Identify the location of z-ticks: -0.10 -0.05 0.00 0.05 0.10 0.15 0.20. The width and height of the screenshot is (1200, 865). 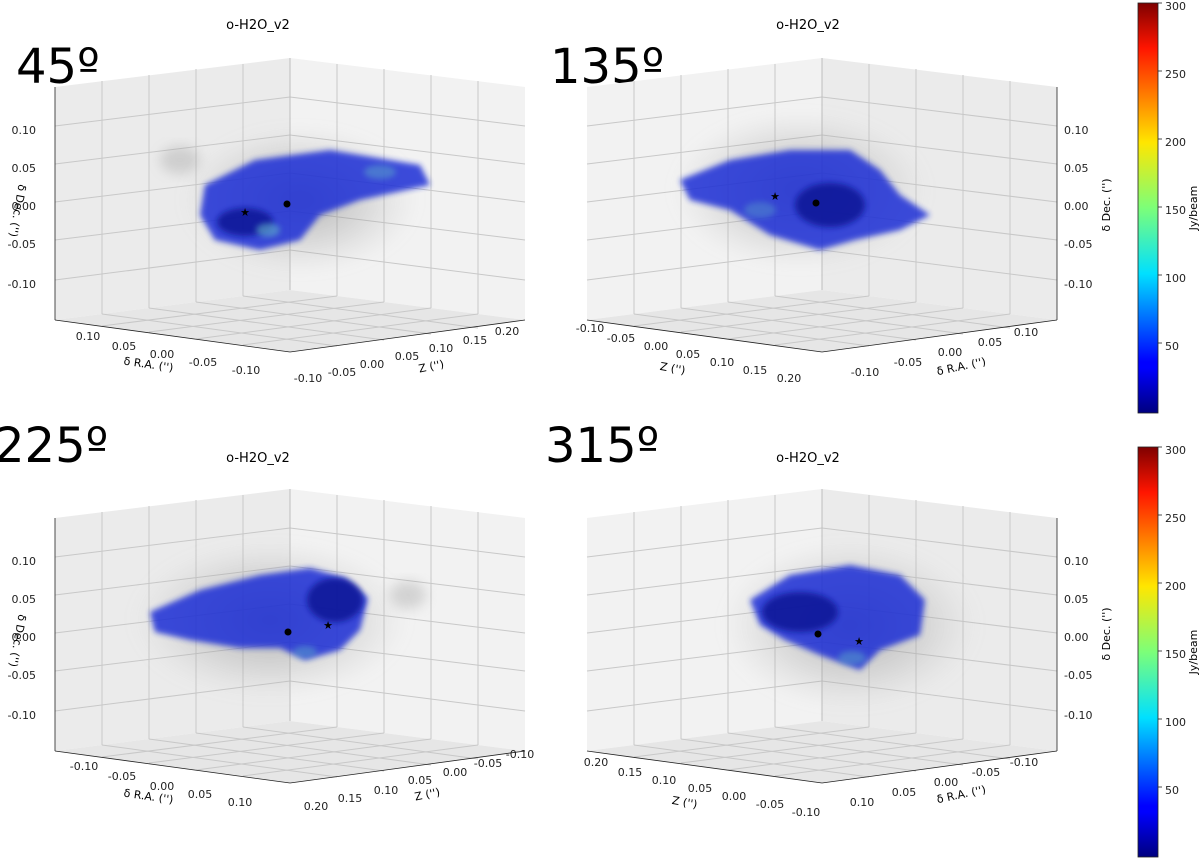
(688, 353).